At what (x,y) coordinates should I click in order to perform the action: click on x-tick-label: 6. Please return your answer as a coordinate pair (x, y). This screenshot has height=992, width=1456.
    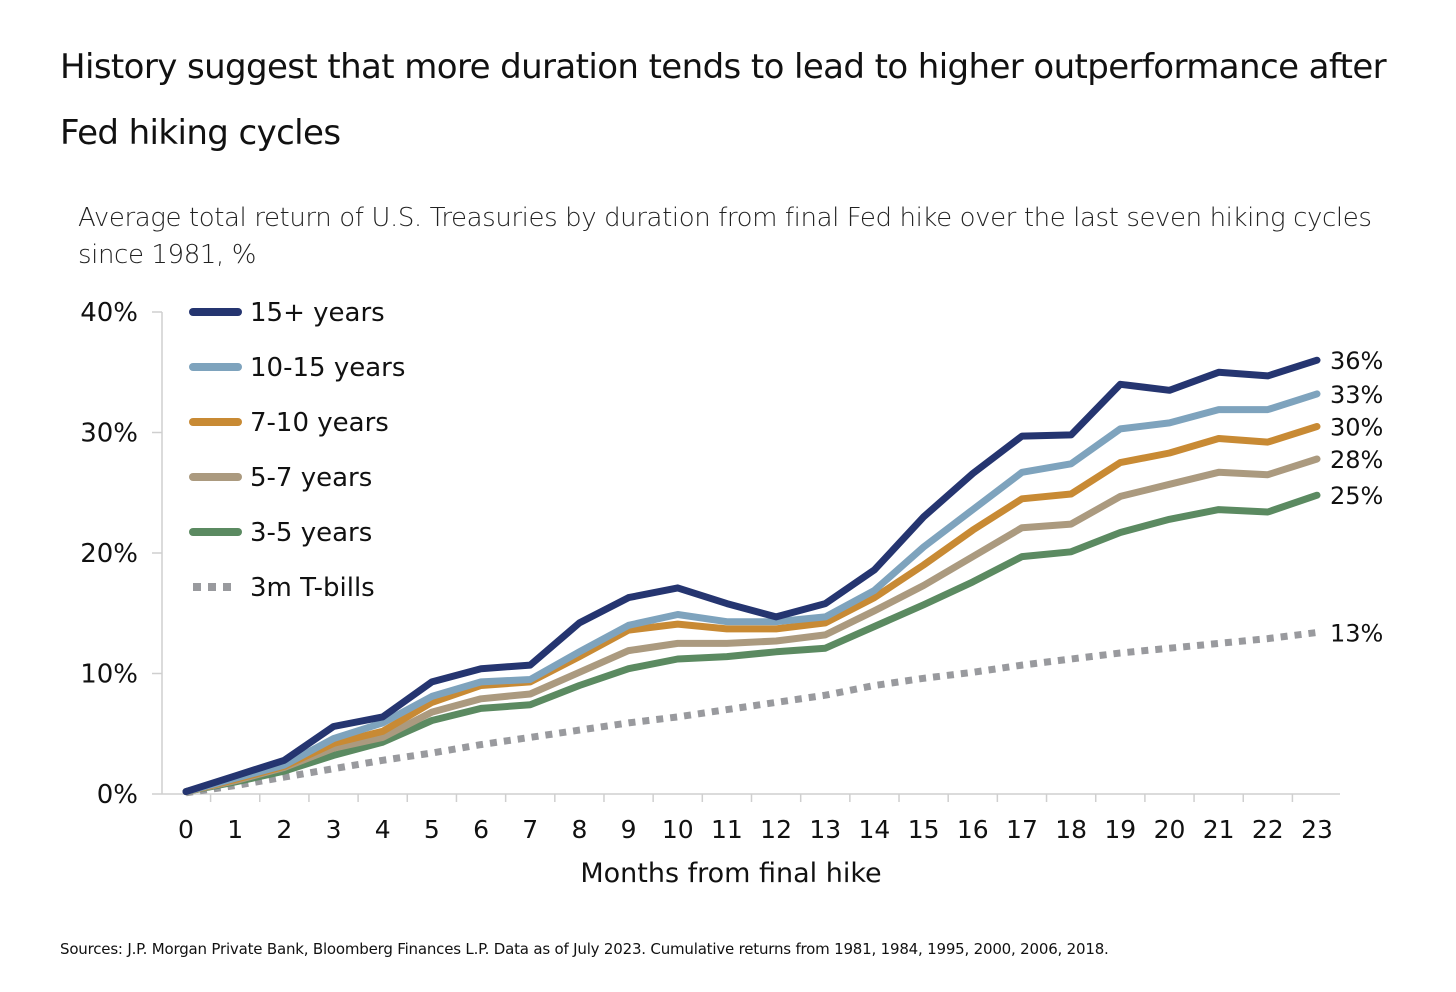
    Looking at the image, I should click on (481, 829).